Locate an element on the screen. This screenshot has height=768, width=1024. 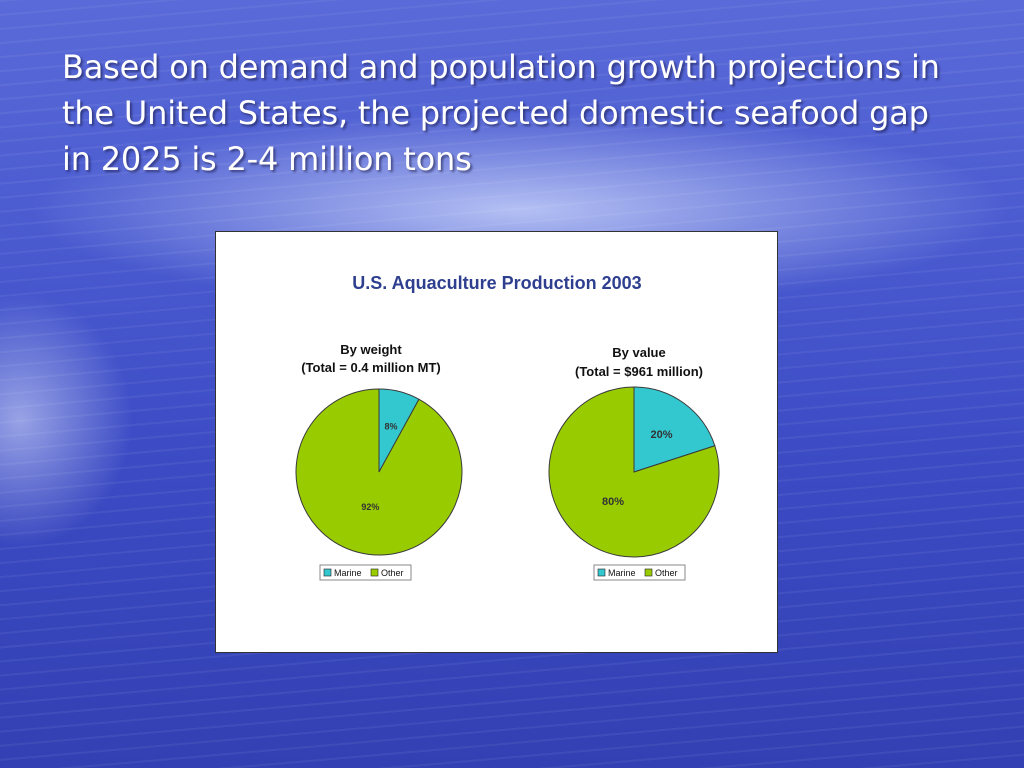
pie-value-slice-other is located at coordinates (634, 472).